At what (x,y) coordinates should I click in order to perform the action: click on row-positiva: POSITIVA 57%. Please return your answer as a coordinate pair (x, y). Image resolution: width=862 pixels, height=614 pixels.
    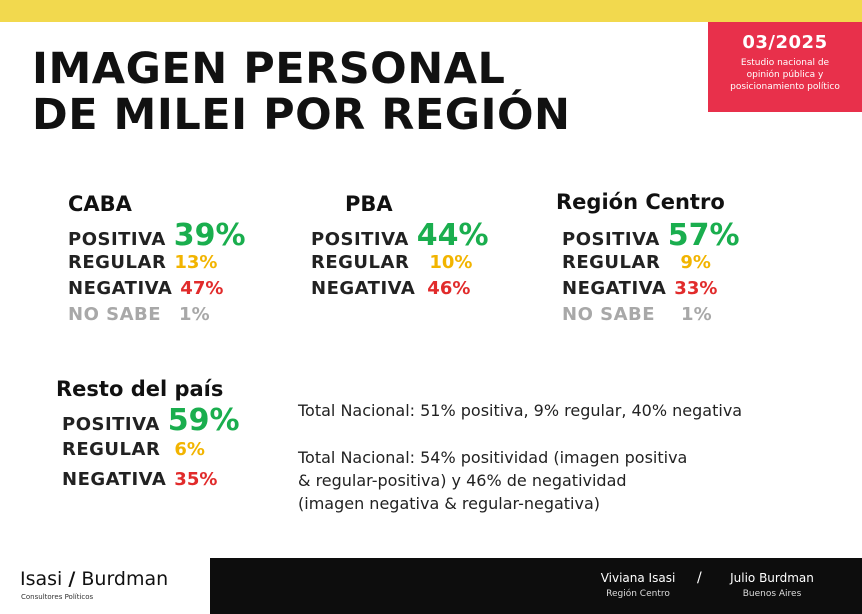
    Looking at the image, I should click on (651, 235).